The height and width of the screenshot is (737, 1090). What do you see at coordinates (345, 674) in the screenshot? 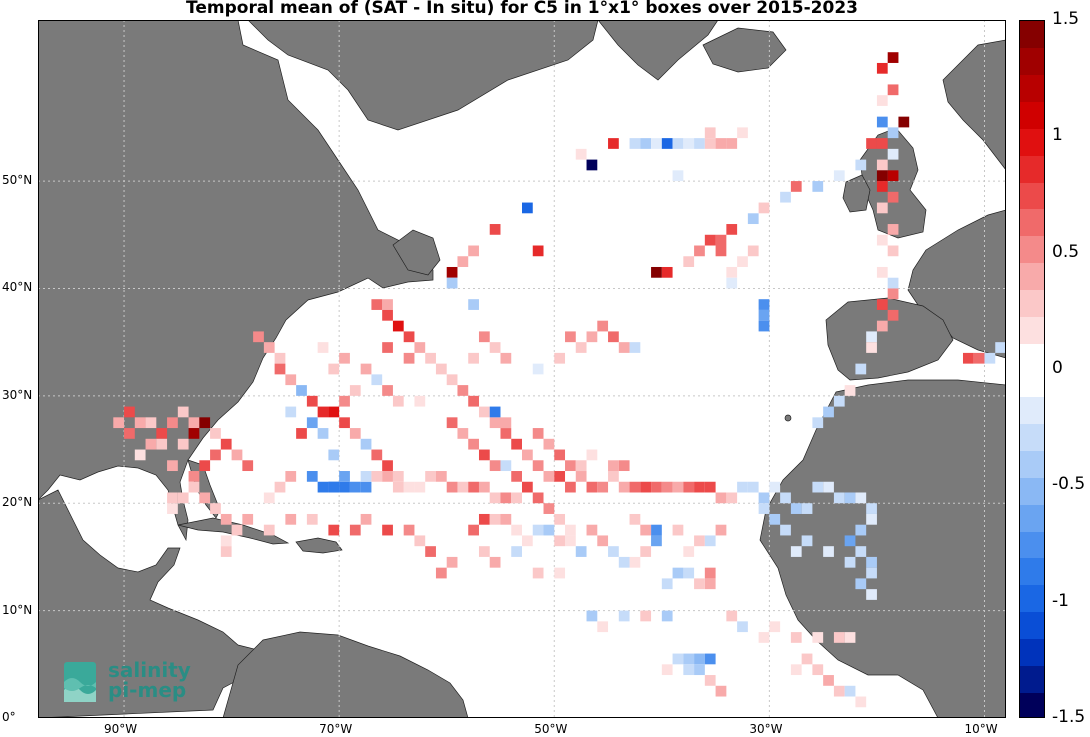
I see `land-south-america` at bounding box center [345, 674].